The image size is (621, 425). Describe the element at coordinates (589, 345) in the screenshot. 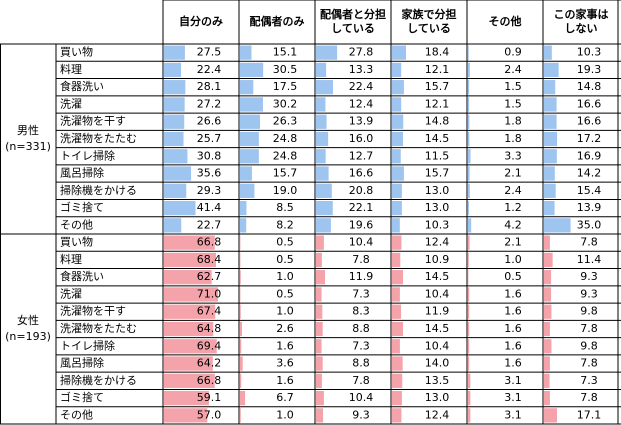

I see `cell-value: 9.8` at that location.